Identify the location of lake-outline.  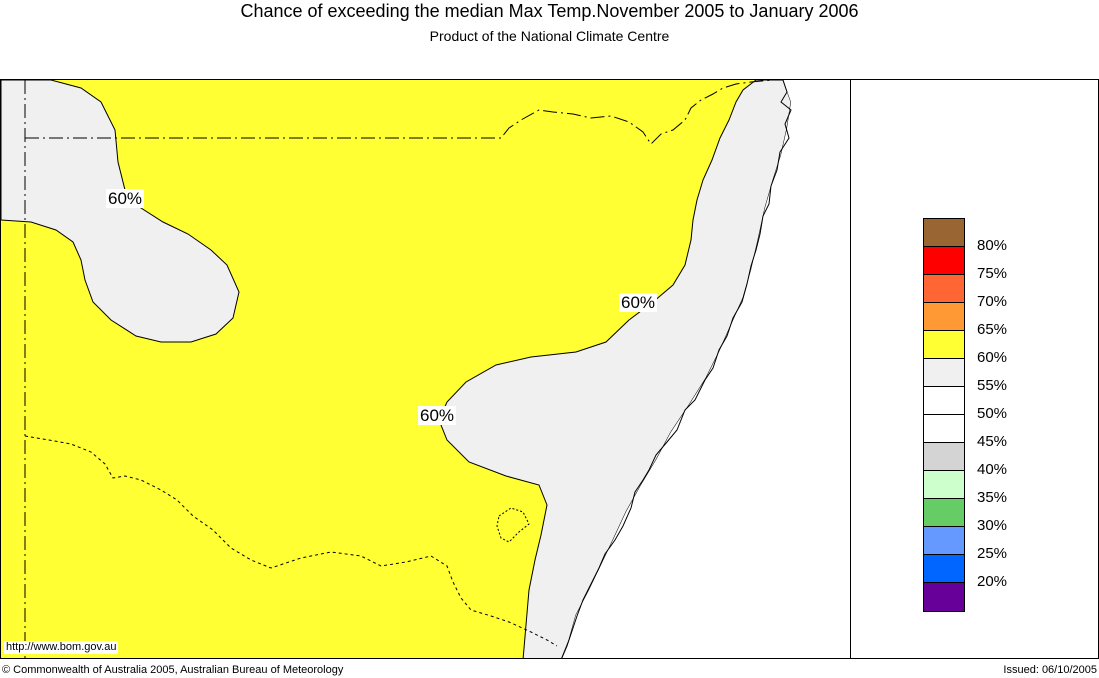
(513, 525).